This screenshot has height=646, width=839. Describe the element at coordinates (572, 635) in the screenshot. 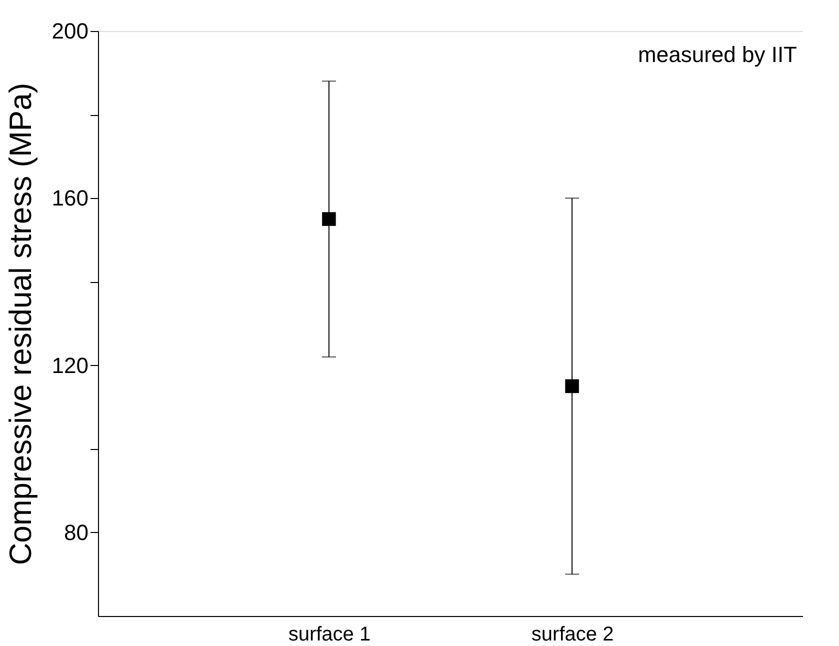

I see `x-tick-label: surface 2` at that location.